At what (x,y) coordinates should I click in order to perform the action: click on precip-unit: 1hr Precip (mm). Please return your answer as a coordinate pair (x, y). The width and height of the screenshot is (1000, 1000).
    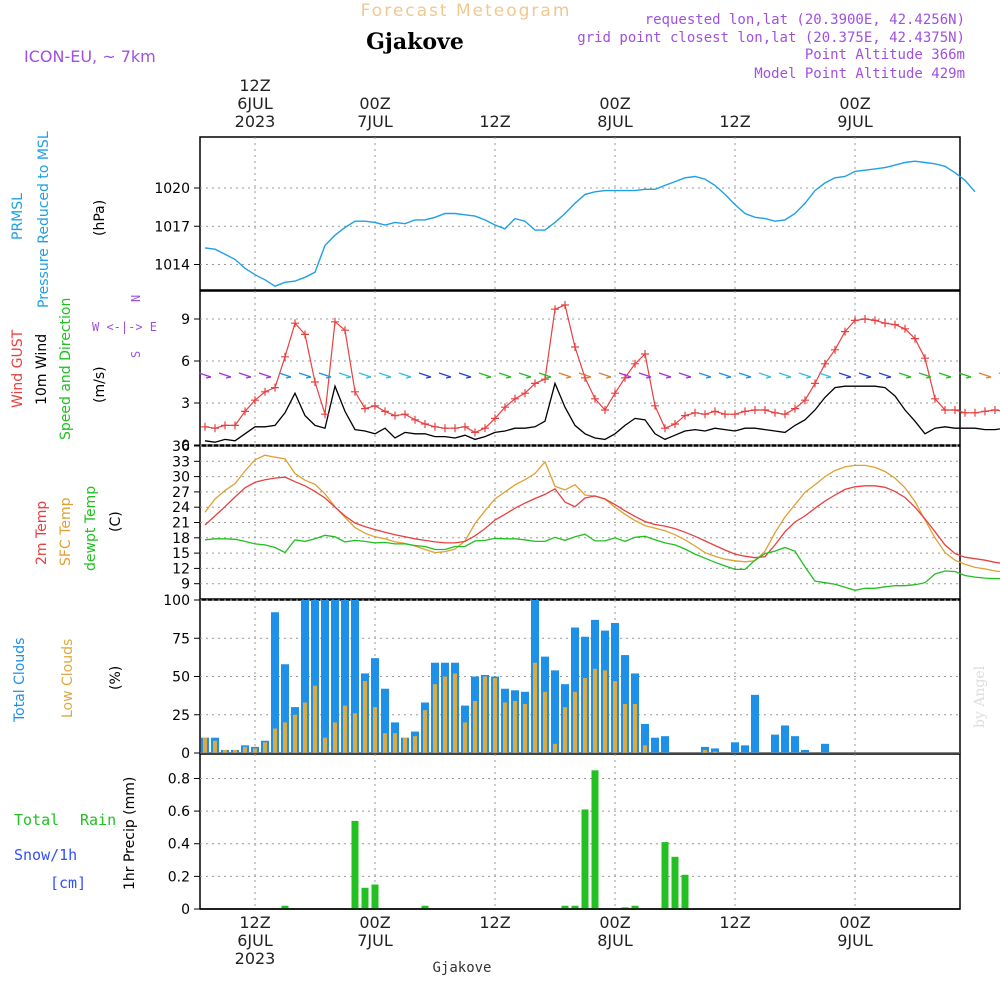
    Looking at the image, I should click on (130, 833).